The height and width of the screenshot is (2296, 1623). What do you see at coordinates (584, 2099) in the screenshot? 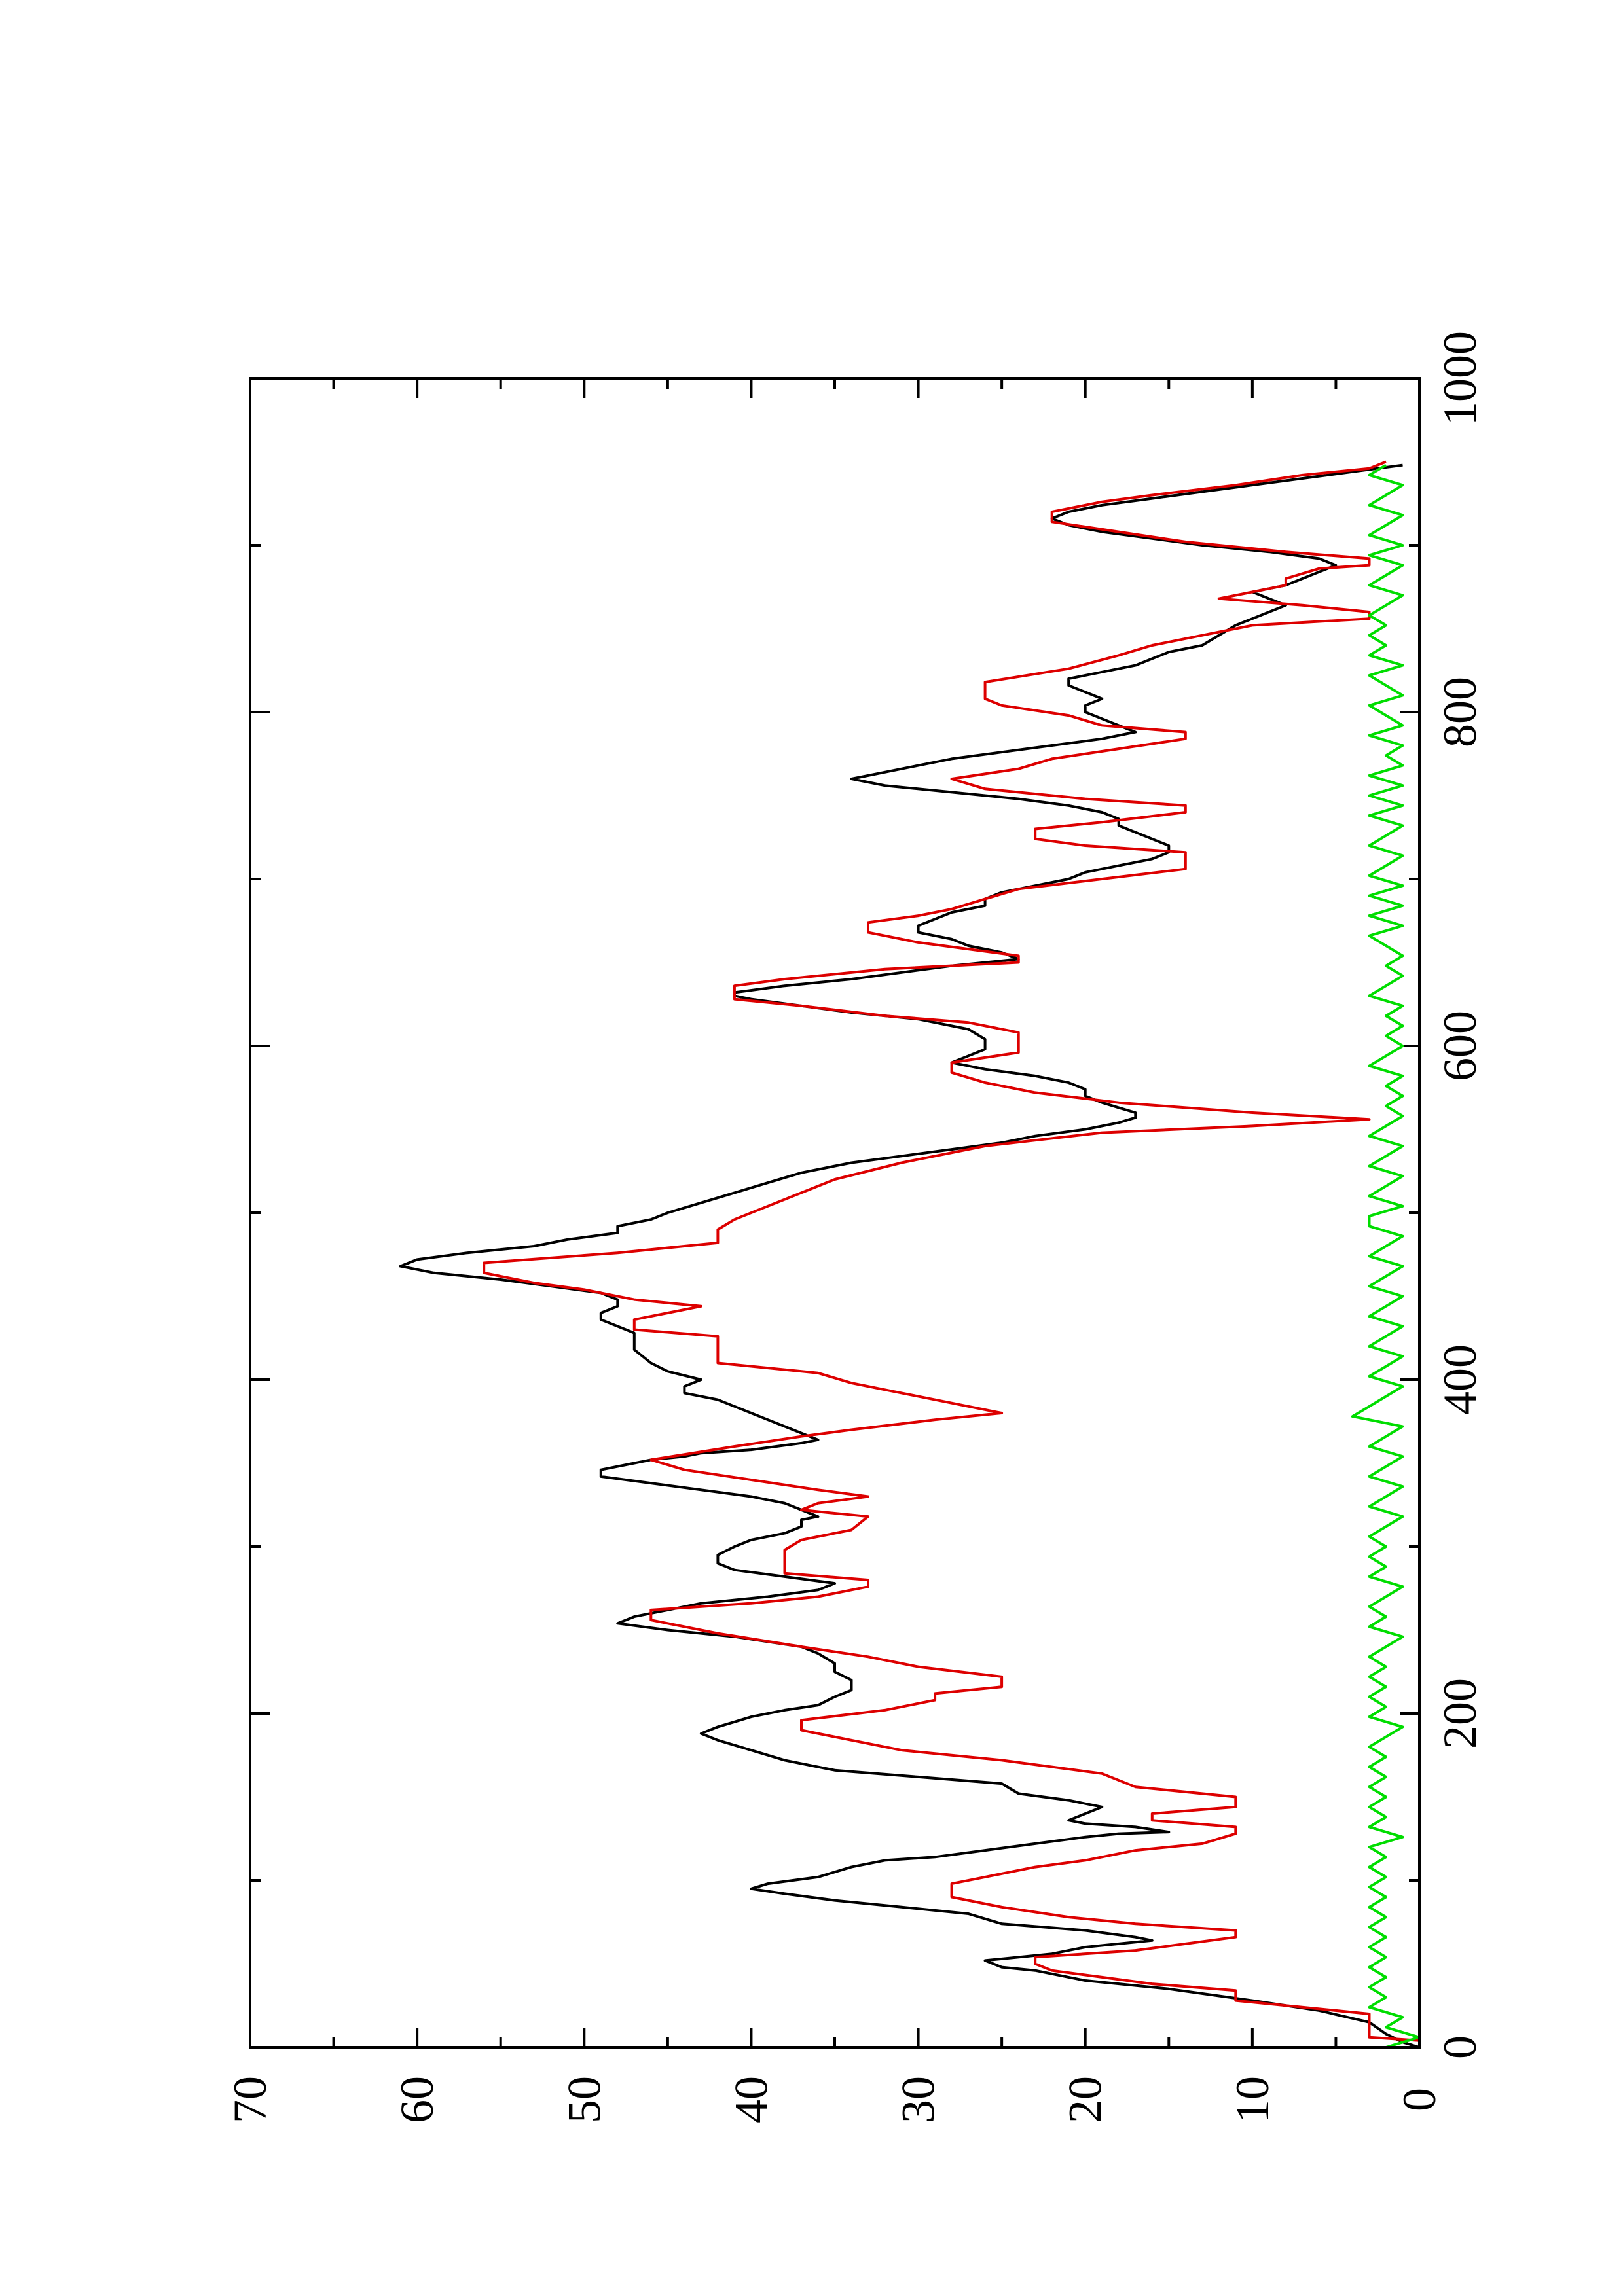
I see `y-tick-label: 50` at bounding box center [584, 2099].